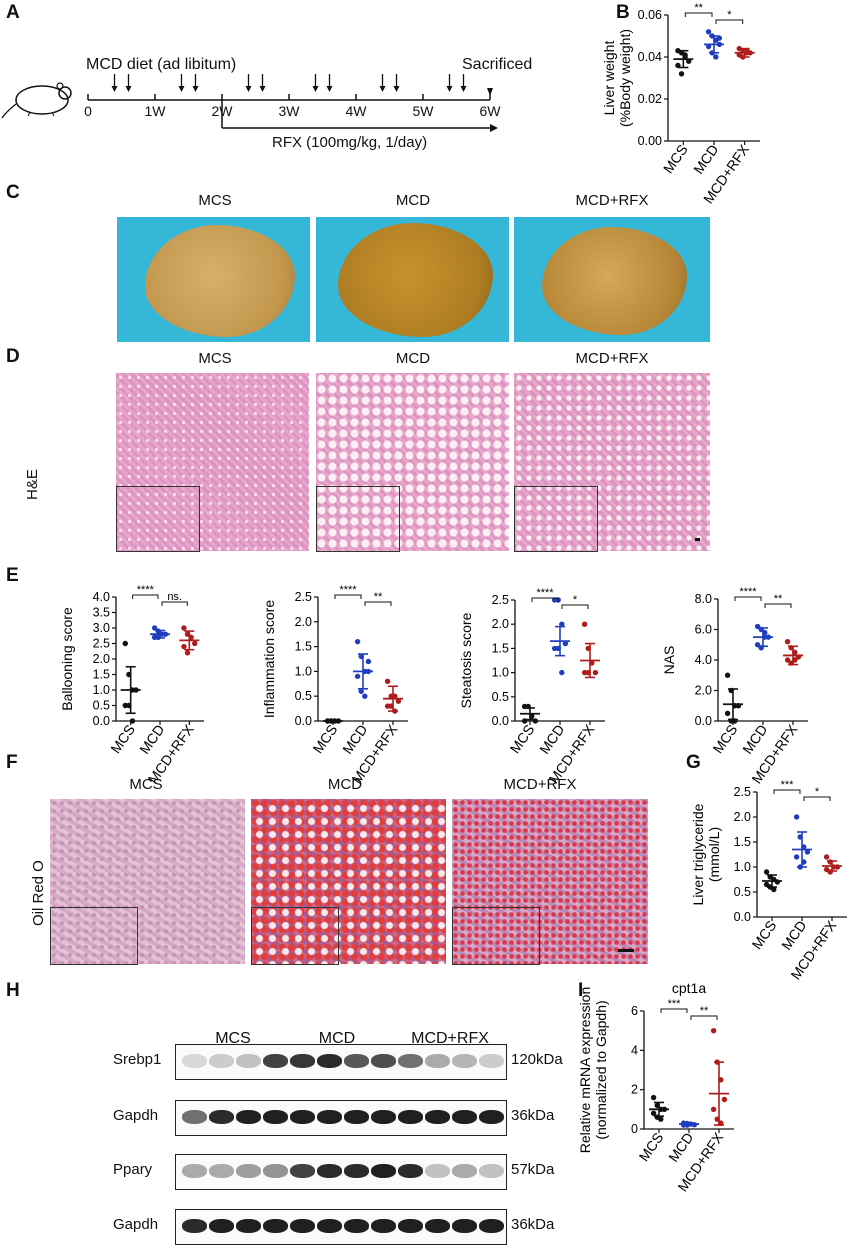  Describe the element at coordinates (13, 356) in the screenshot. I see `panel-label-d: D` at that location.